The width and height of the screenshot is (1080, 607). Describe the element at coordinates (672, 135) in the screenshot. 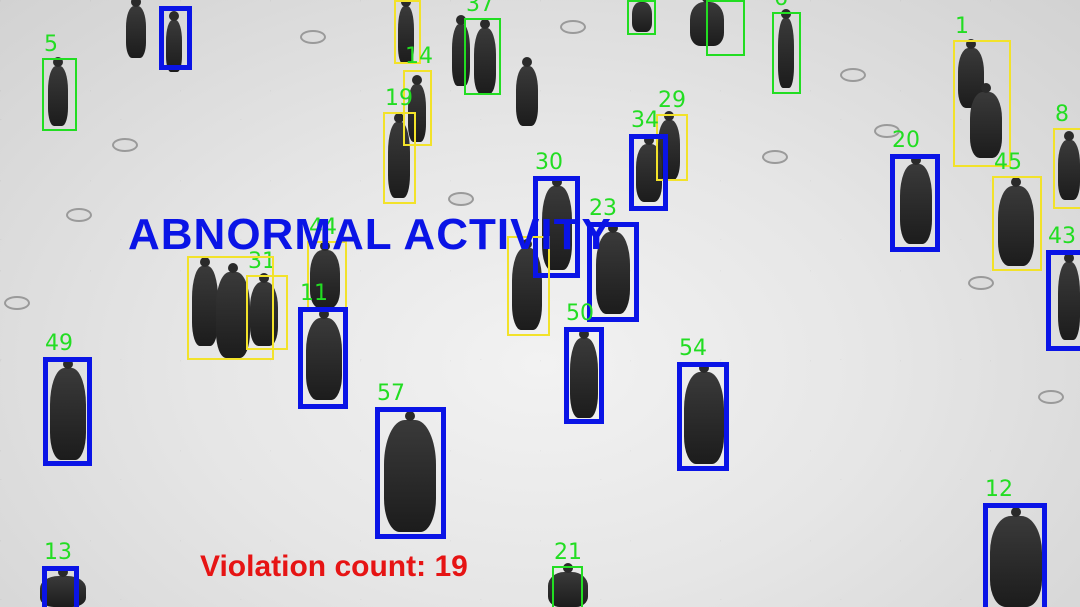

I see `detection-box: 29` at that location.